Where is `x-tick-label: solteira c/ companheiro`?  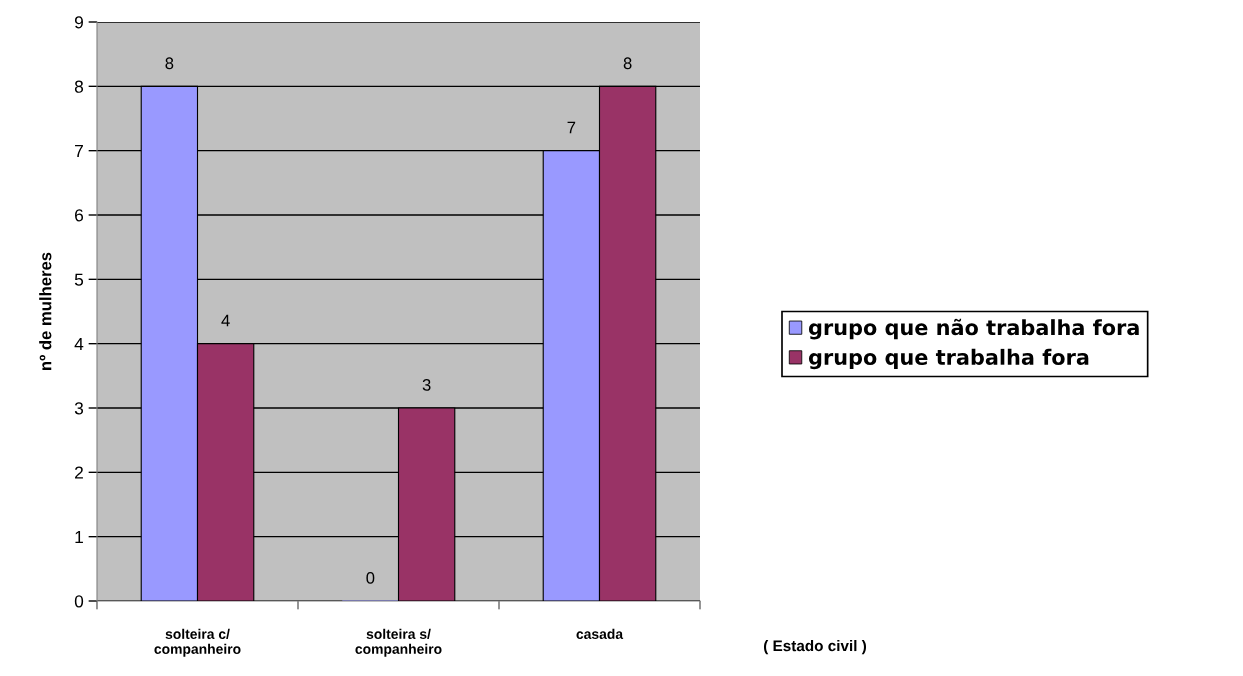 x-tick-label: solteira c/ companheiro is located at coordinates (197, 642).